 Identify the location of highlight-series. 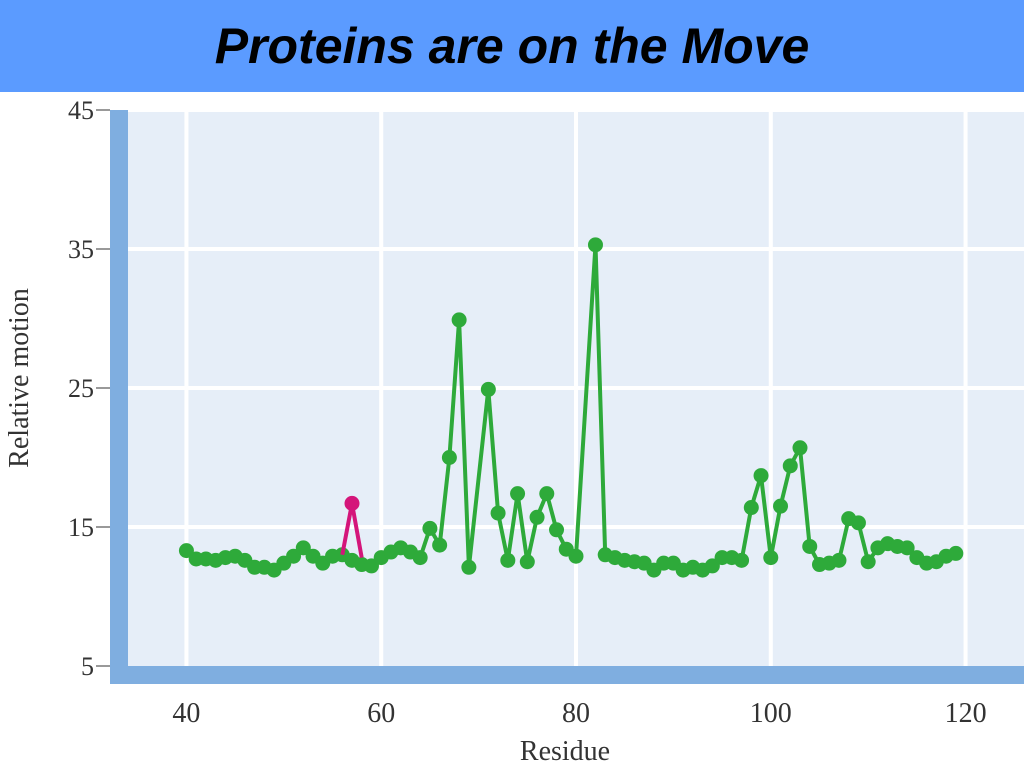
(352, 526).